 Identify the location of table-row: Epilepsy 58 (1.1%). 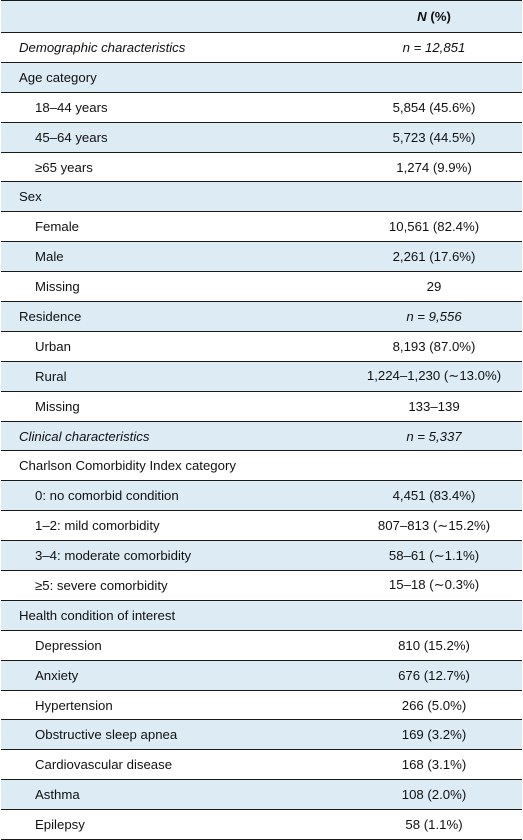
(261, 824).